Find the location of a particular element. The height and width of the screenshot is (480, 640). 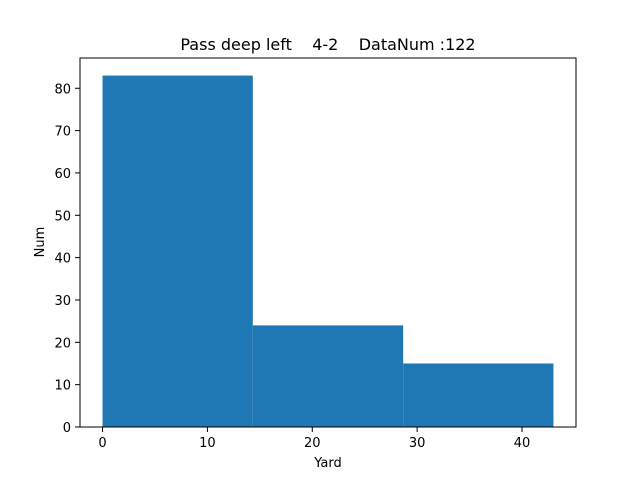

x-tick-label: 40 is located at coordinates (522, 443).